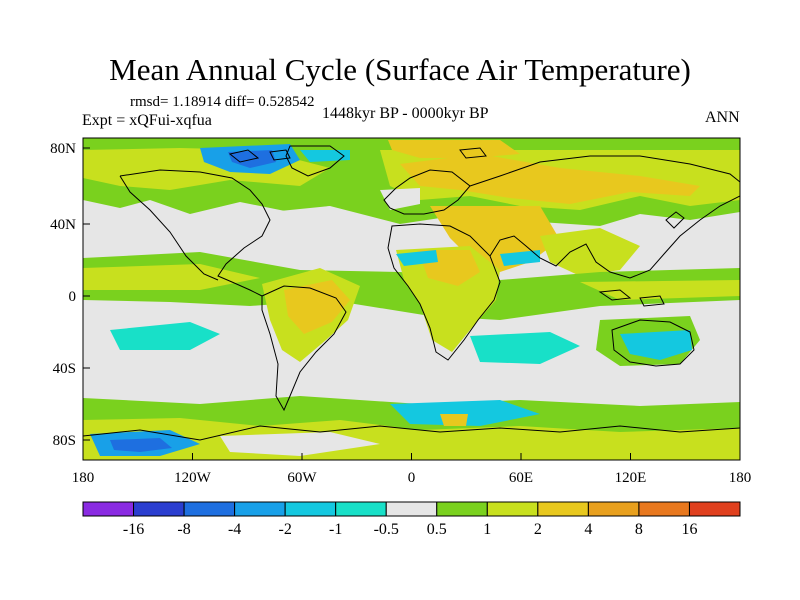 The height and width of the screenshot is (600, 800). What do you see at coordinates (427, 192) in the screenshot?
I see `coastline-europe` at bounding box center [427, 192].